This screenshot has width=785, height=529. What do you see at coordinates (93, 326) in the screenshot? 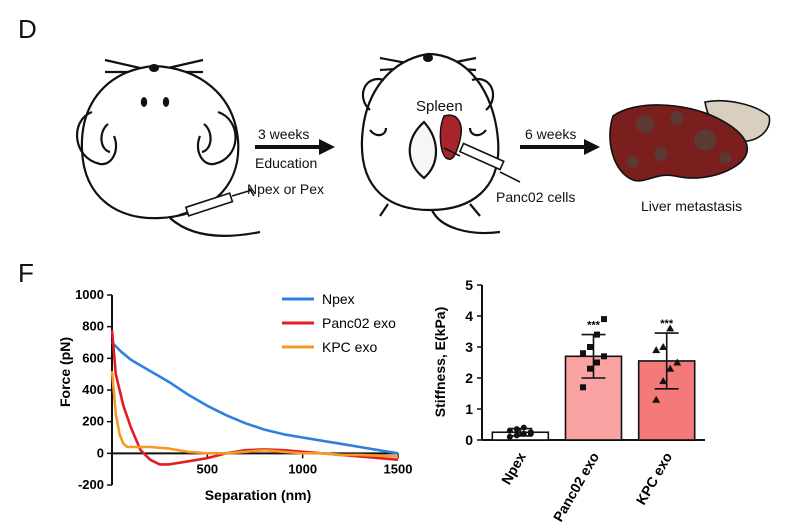
I see `y-tick-label: 800` at bounding box center [93, 326].